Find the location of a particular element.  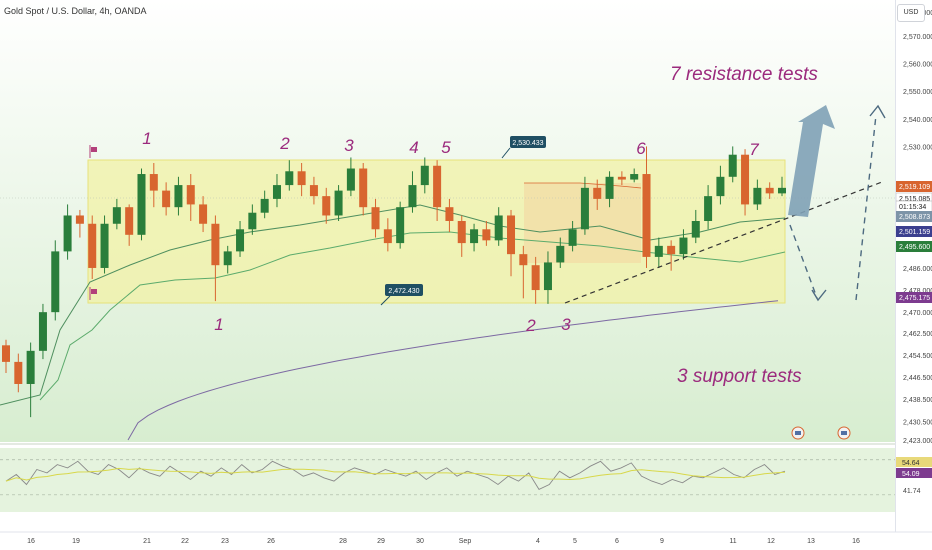

rsi-background is located at coordinates (447, 480).